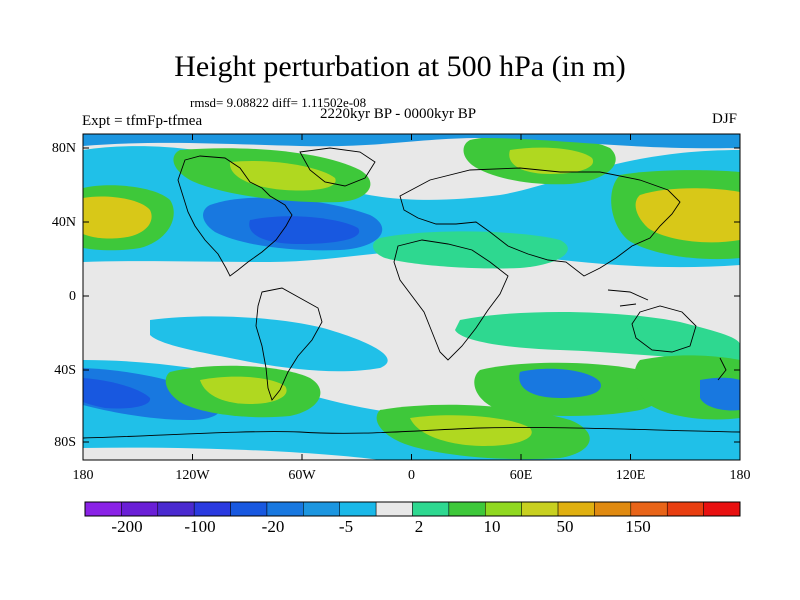 Image resolution: width=800 pixels, height=600 pixels. Describe the element at coordinates (720, 394) in the screenshot. I see `east-antarctic-blue-trough` at that location.